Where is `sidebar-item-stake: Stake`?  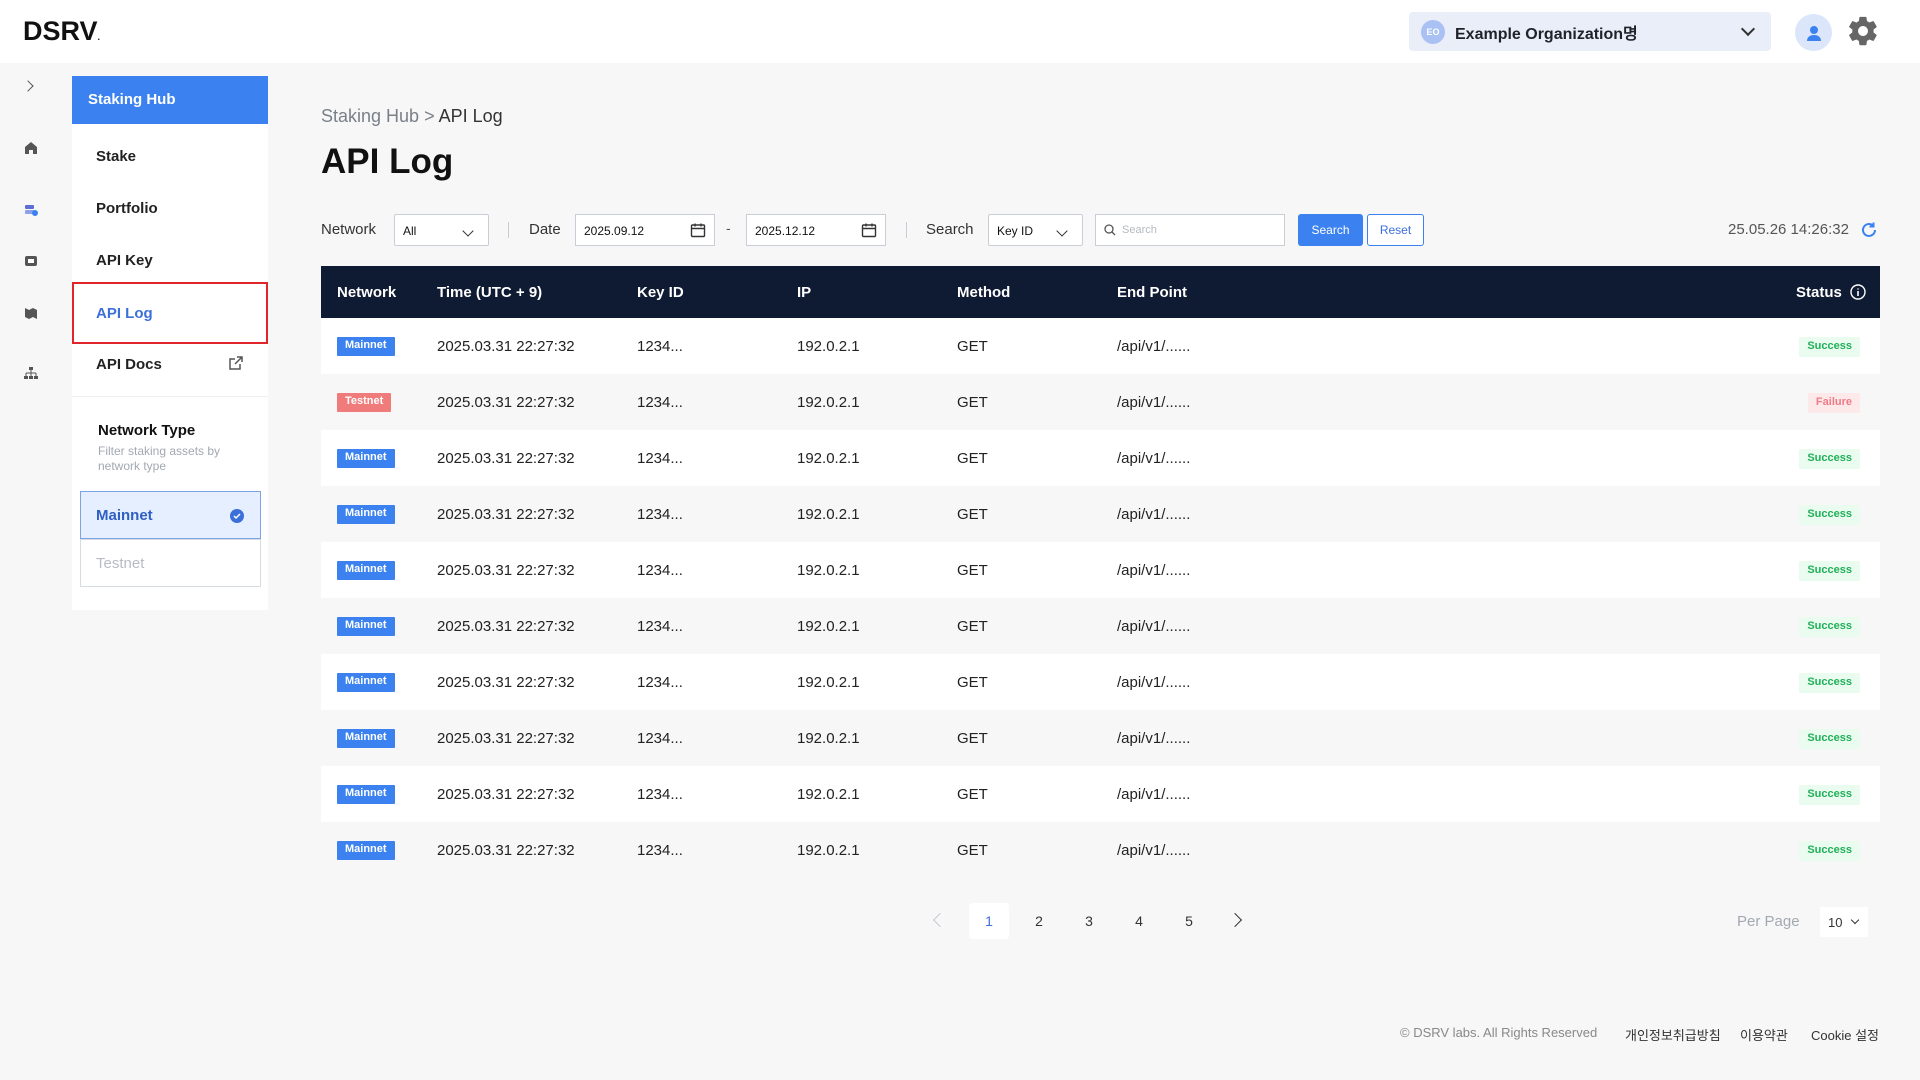 sidebar-item-stake: Stake is located at coordinates (116, 156).